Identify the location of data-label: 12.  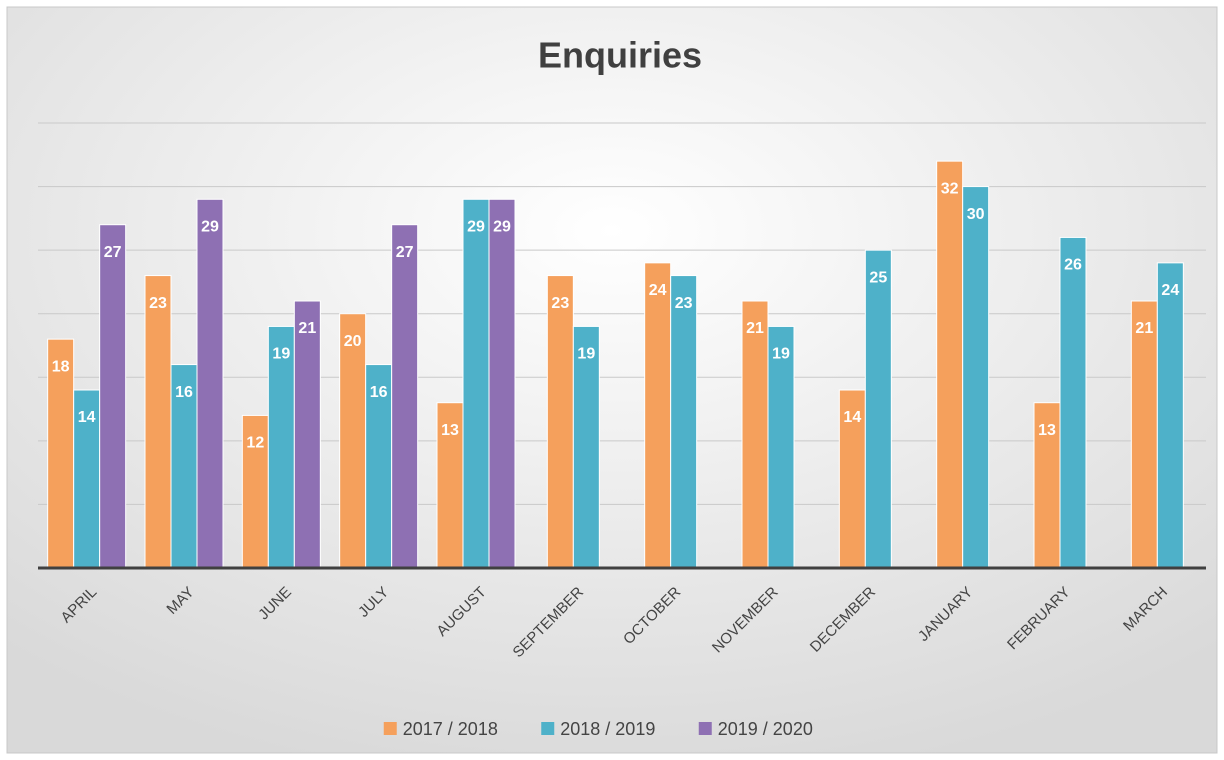
(255, 443).